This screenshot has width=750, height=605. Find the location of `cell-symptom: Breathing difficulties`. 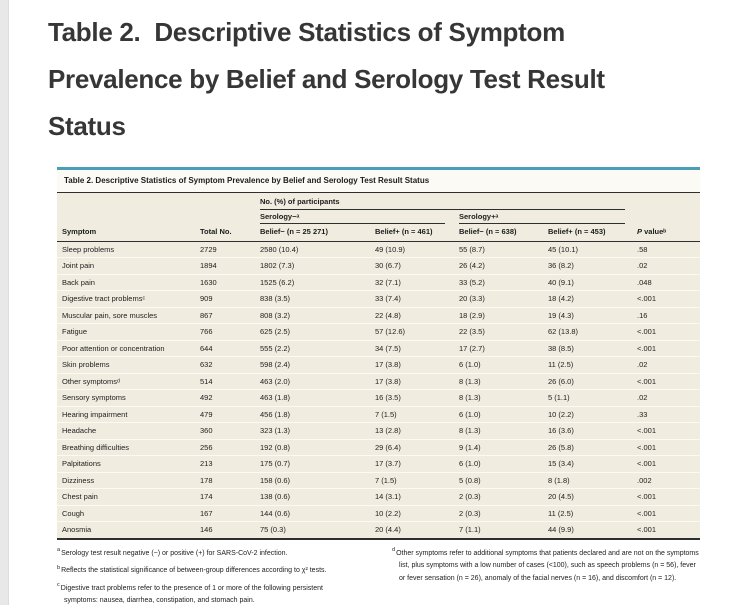

cell-symptom: Breathing difficulties is located at coordinates (128, 447).